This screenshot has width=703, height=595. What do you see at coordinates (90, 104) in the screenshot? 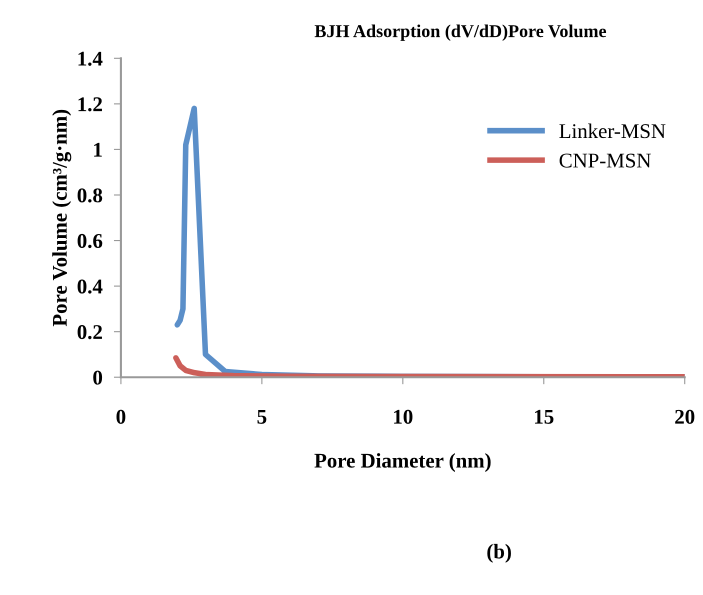
I see `y-tick-label: 1.2` at bounding box center [90, 104].